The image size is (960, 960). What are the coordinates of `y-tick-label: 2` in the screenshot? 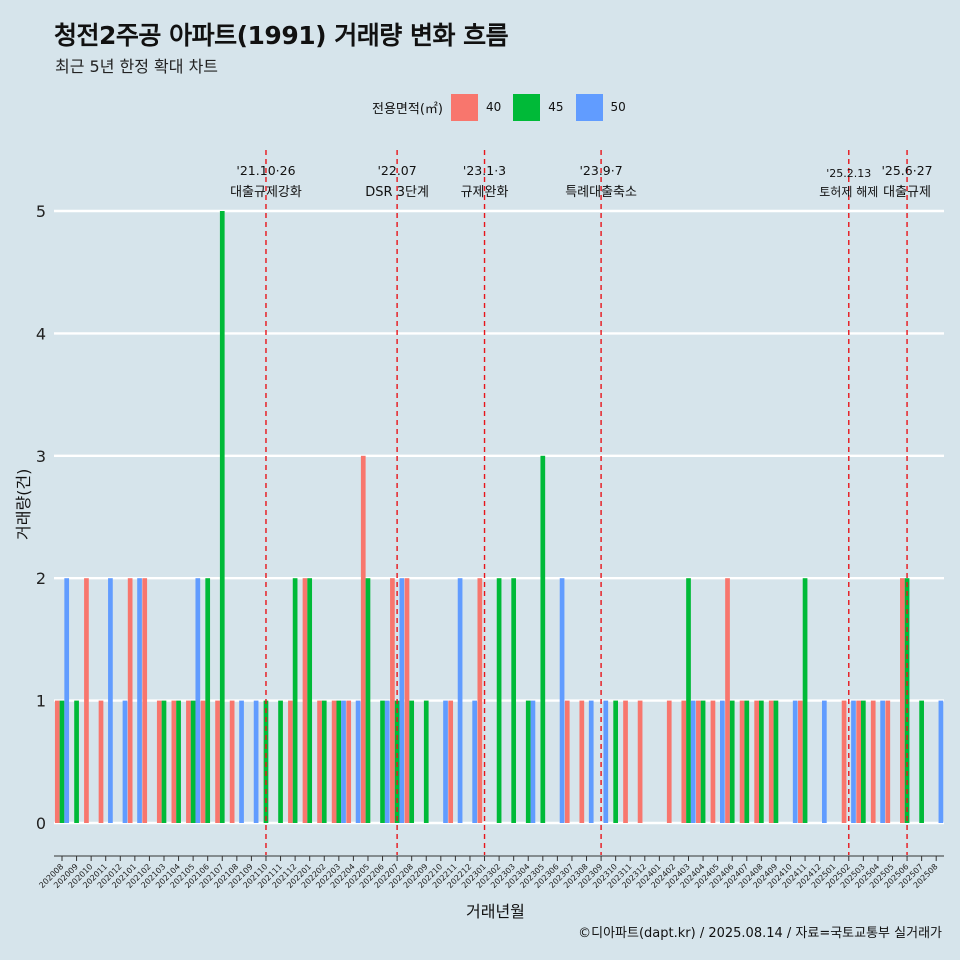 It's located at (41, 578).